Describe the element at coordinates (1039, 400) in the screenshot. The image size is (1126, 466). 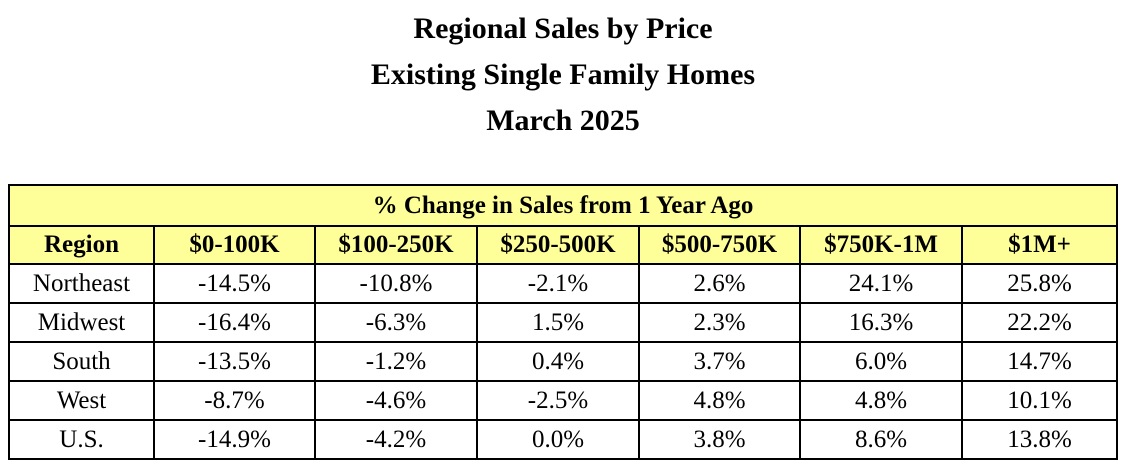
I see `value-cell: 10.1%` at that location.